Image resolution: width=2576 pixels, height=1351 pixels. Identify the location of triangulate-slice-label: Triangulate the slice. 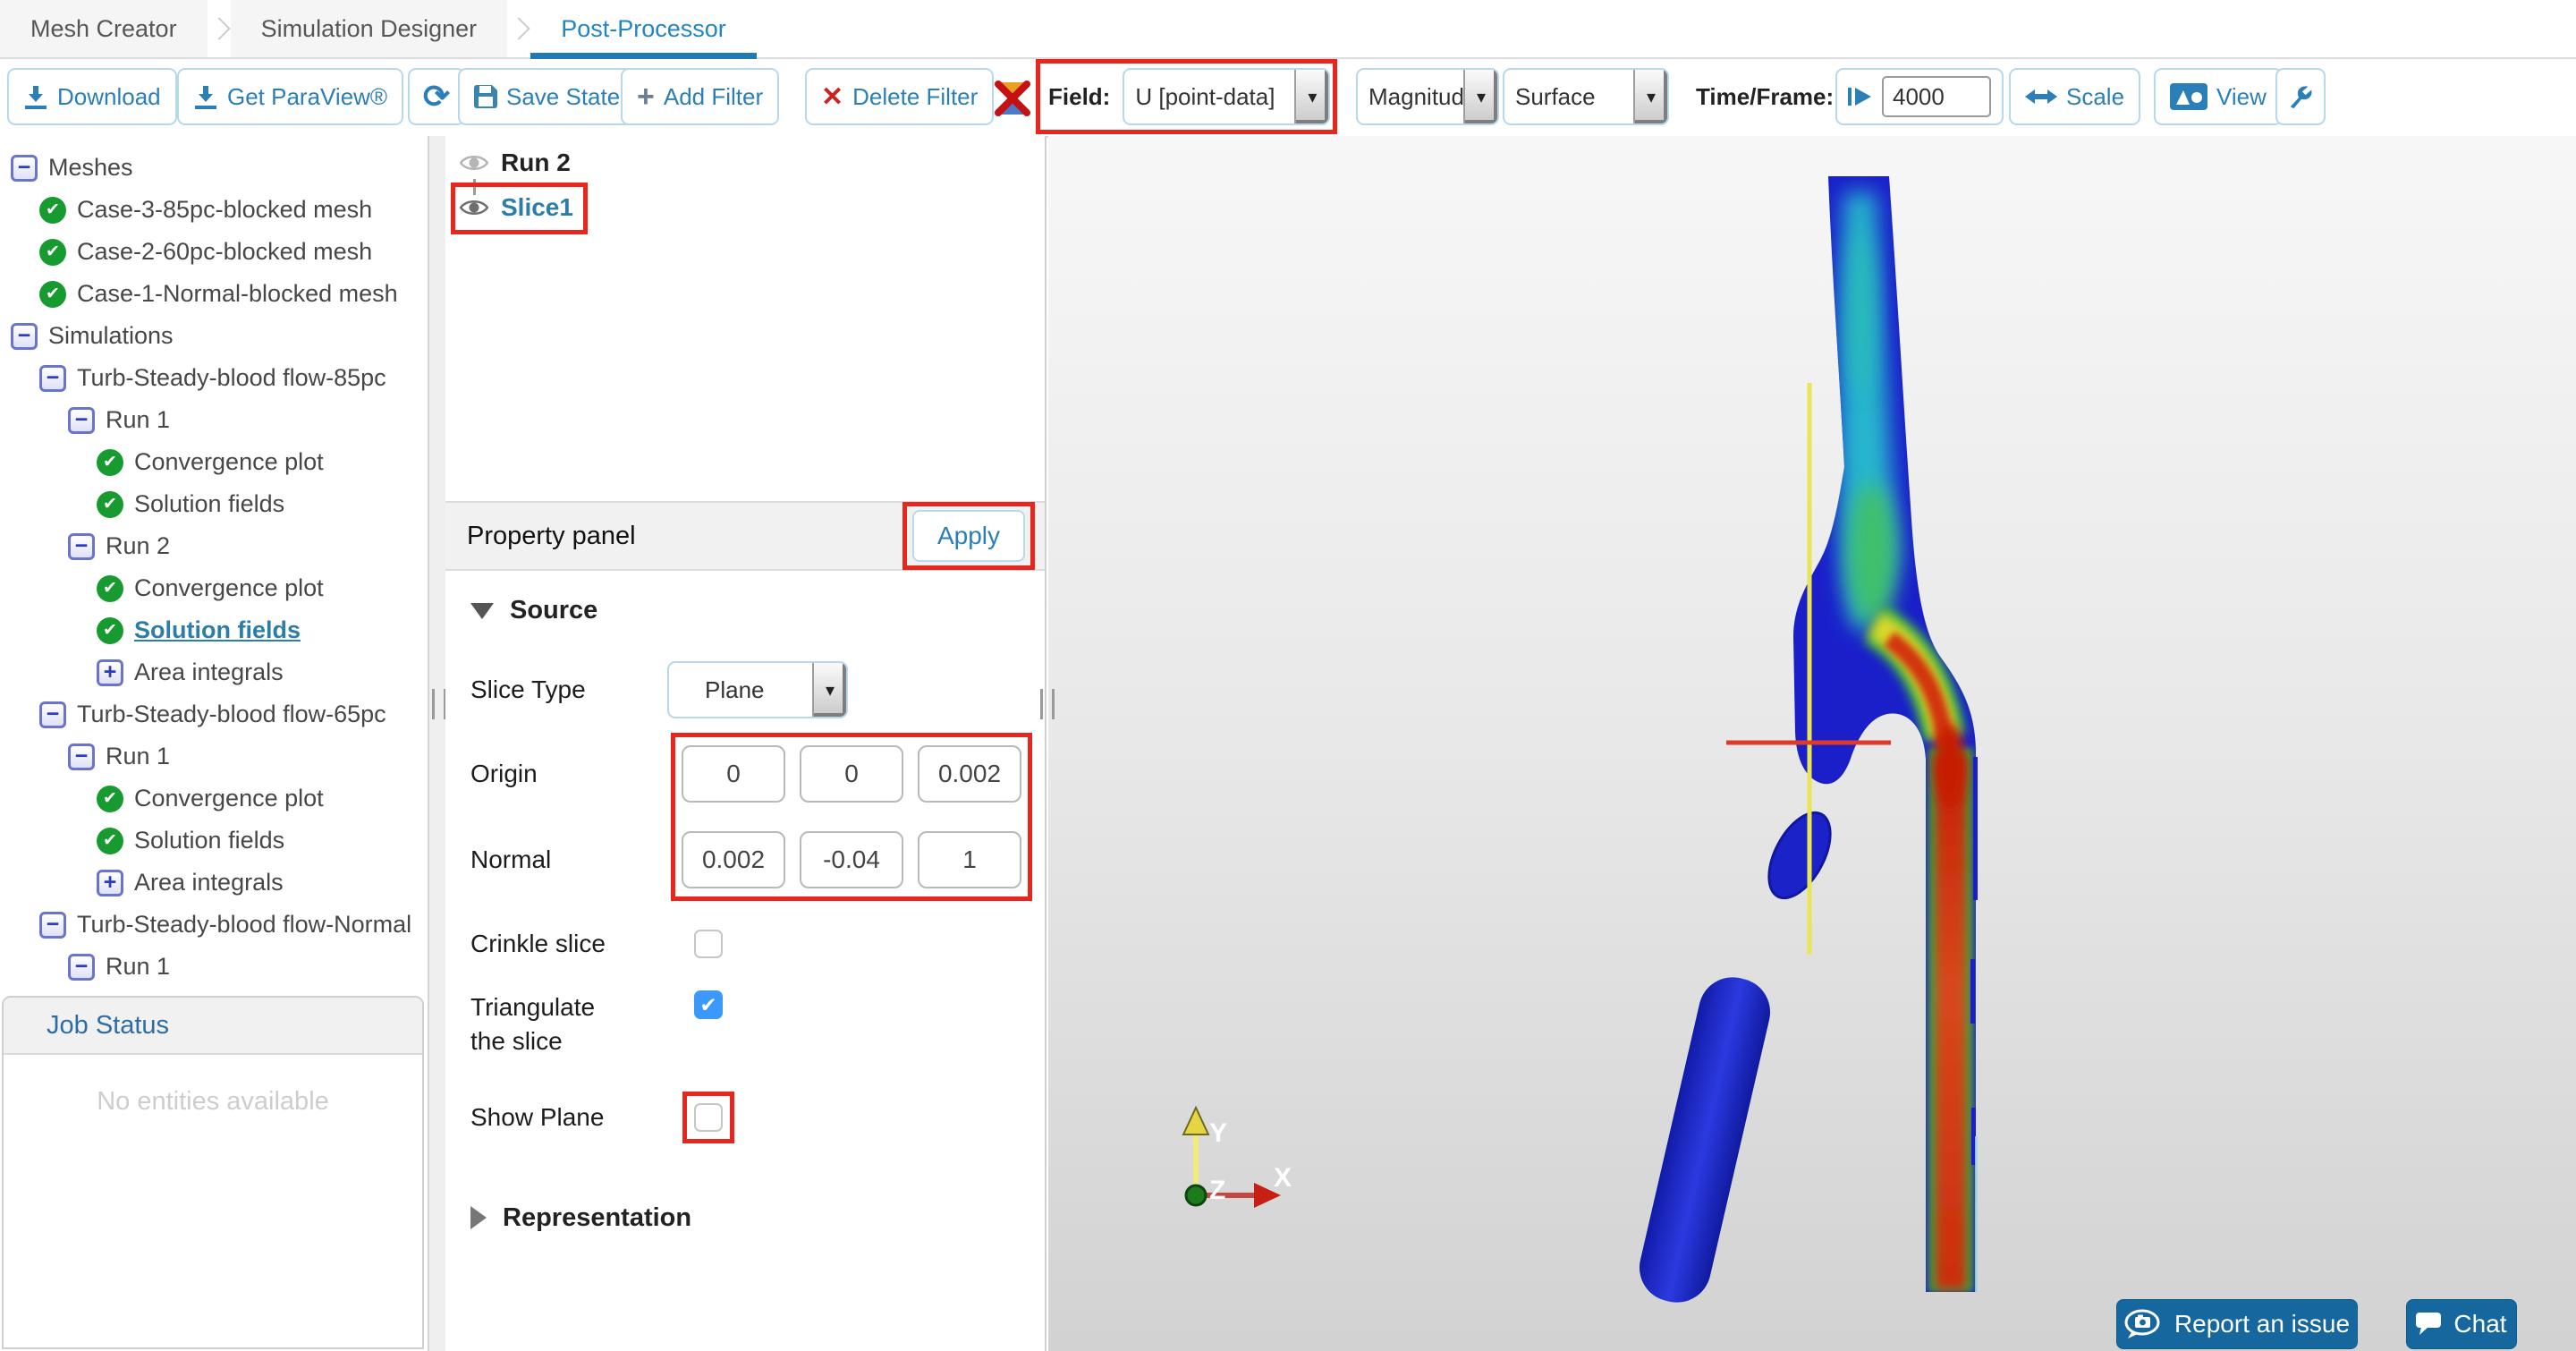
(533, 1024).